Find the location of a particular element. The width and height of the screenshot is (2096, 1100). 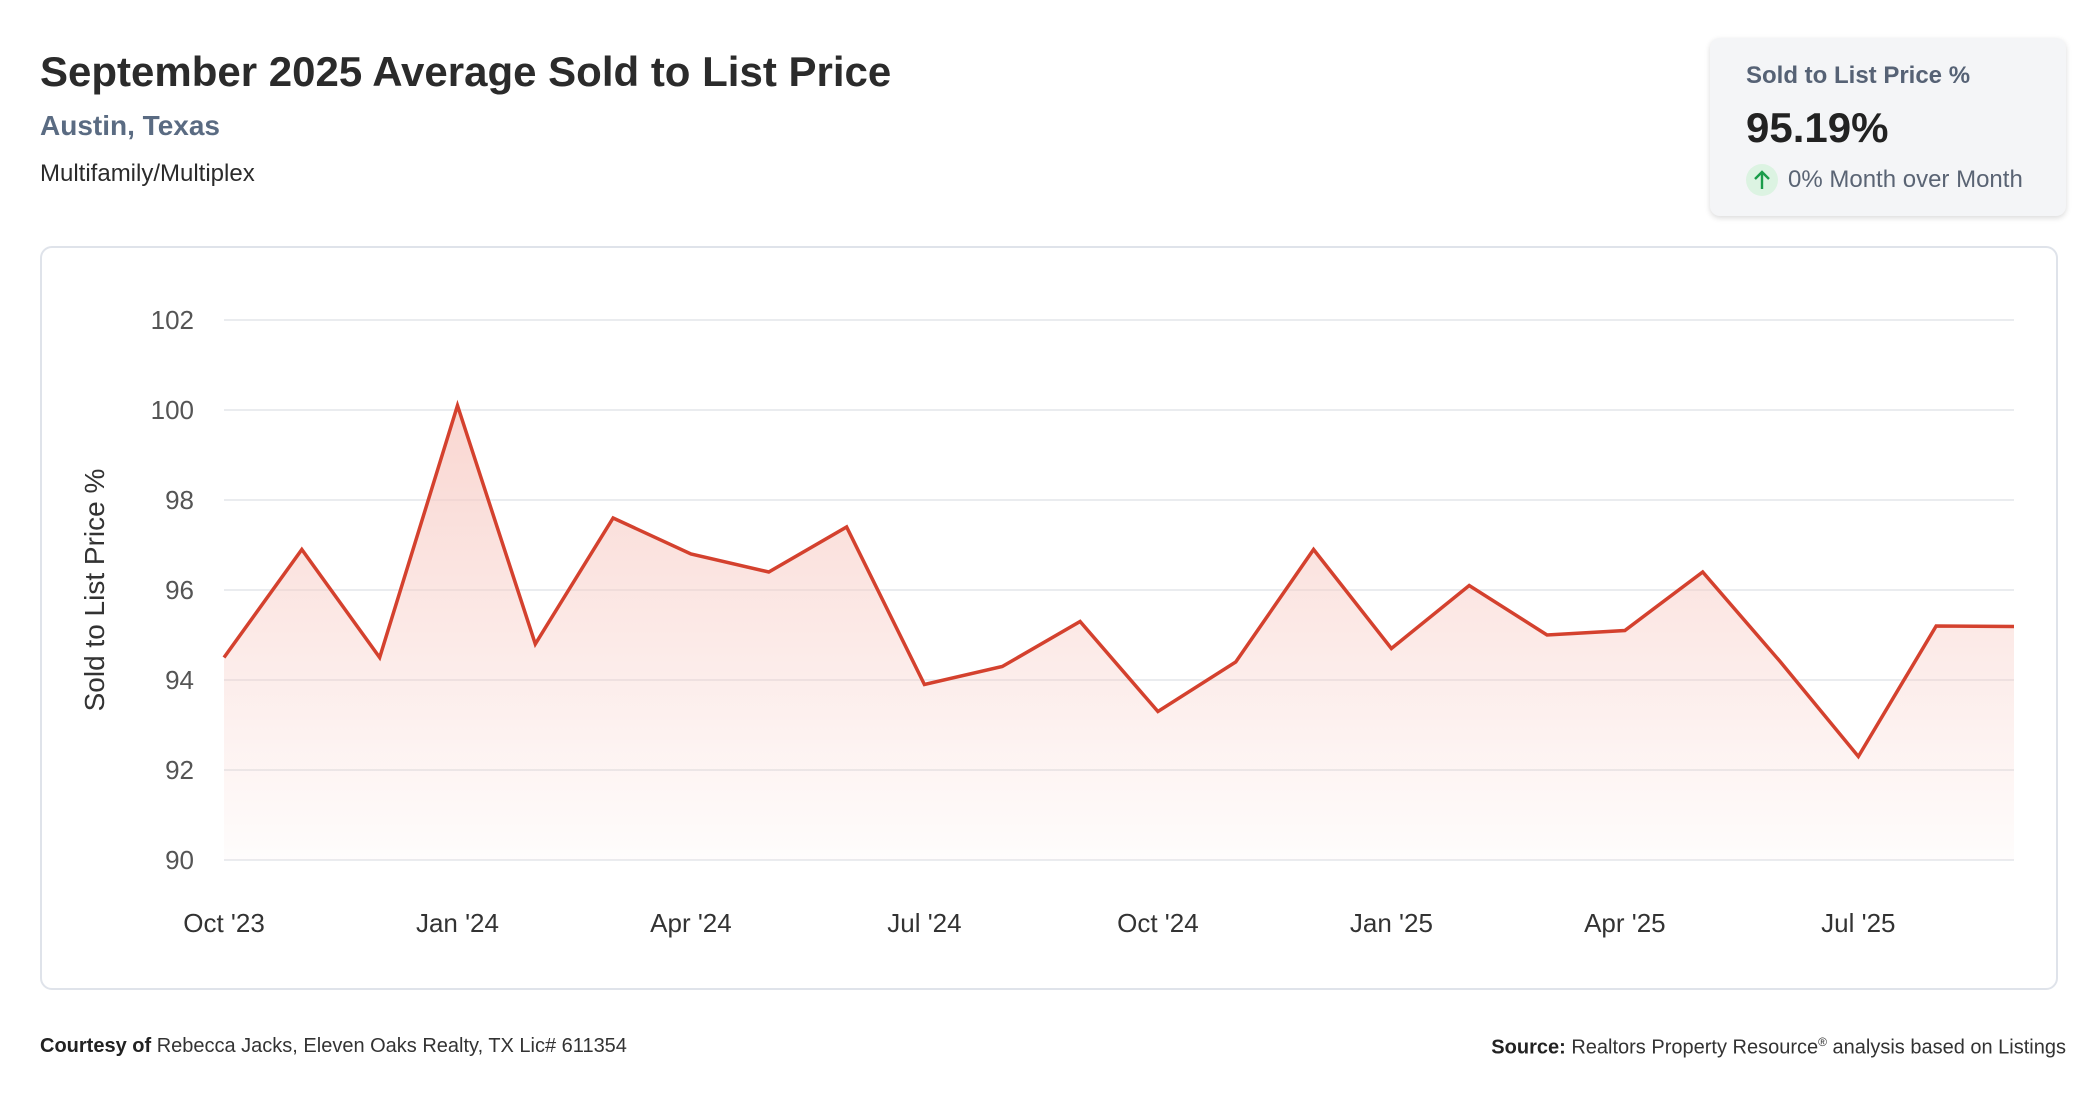

x-tick-label: Jan '25 is located at coordinates (1391, 923).